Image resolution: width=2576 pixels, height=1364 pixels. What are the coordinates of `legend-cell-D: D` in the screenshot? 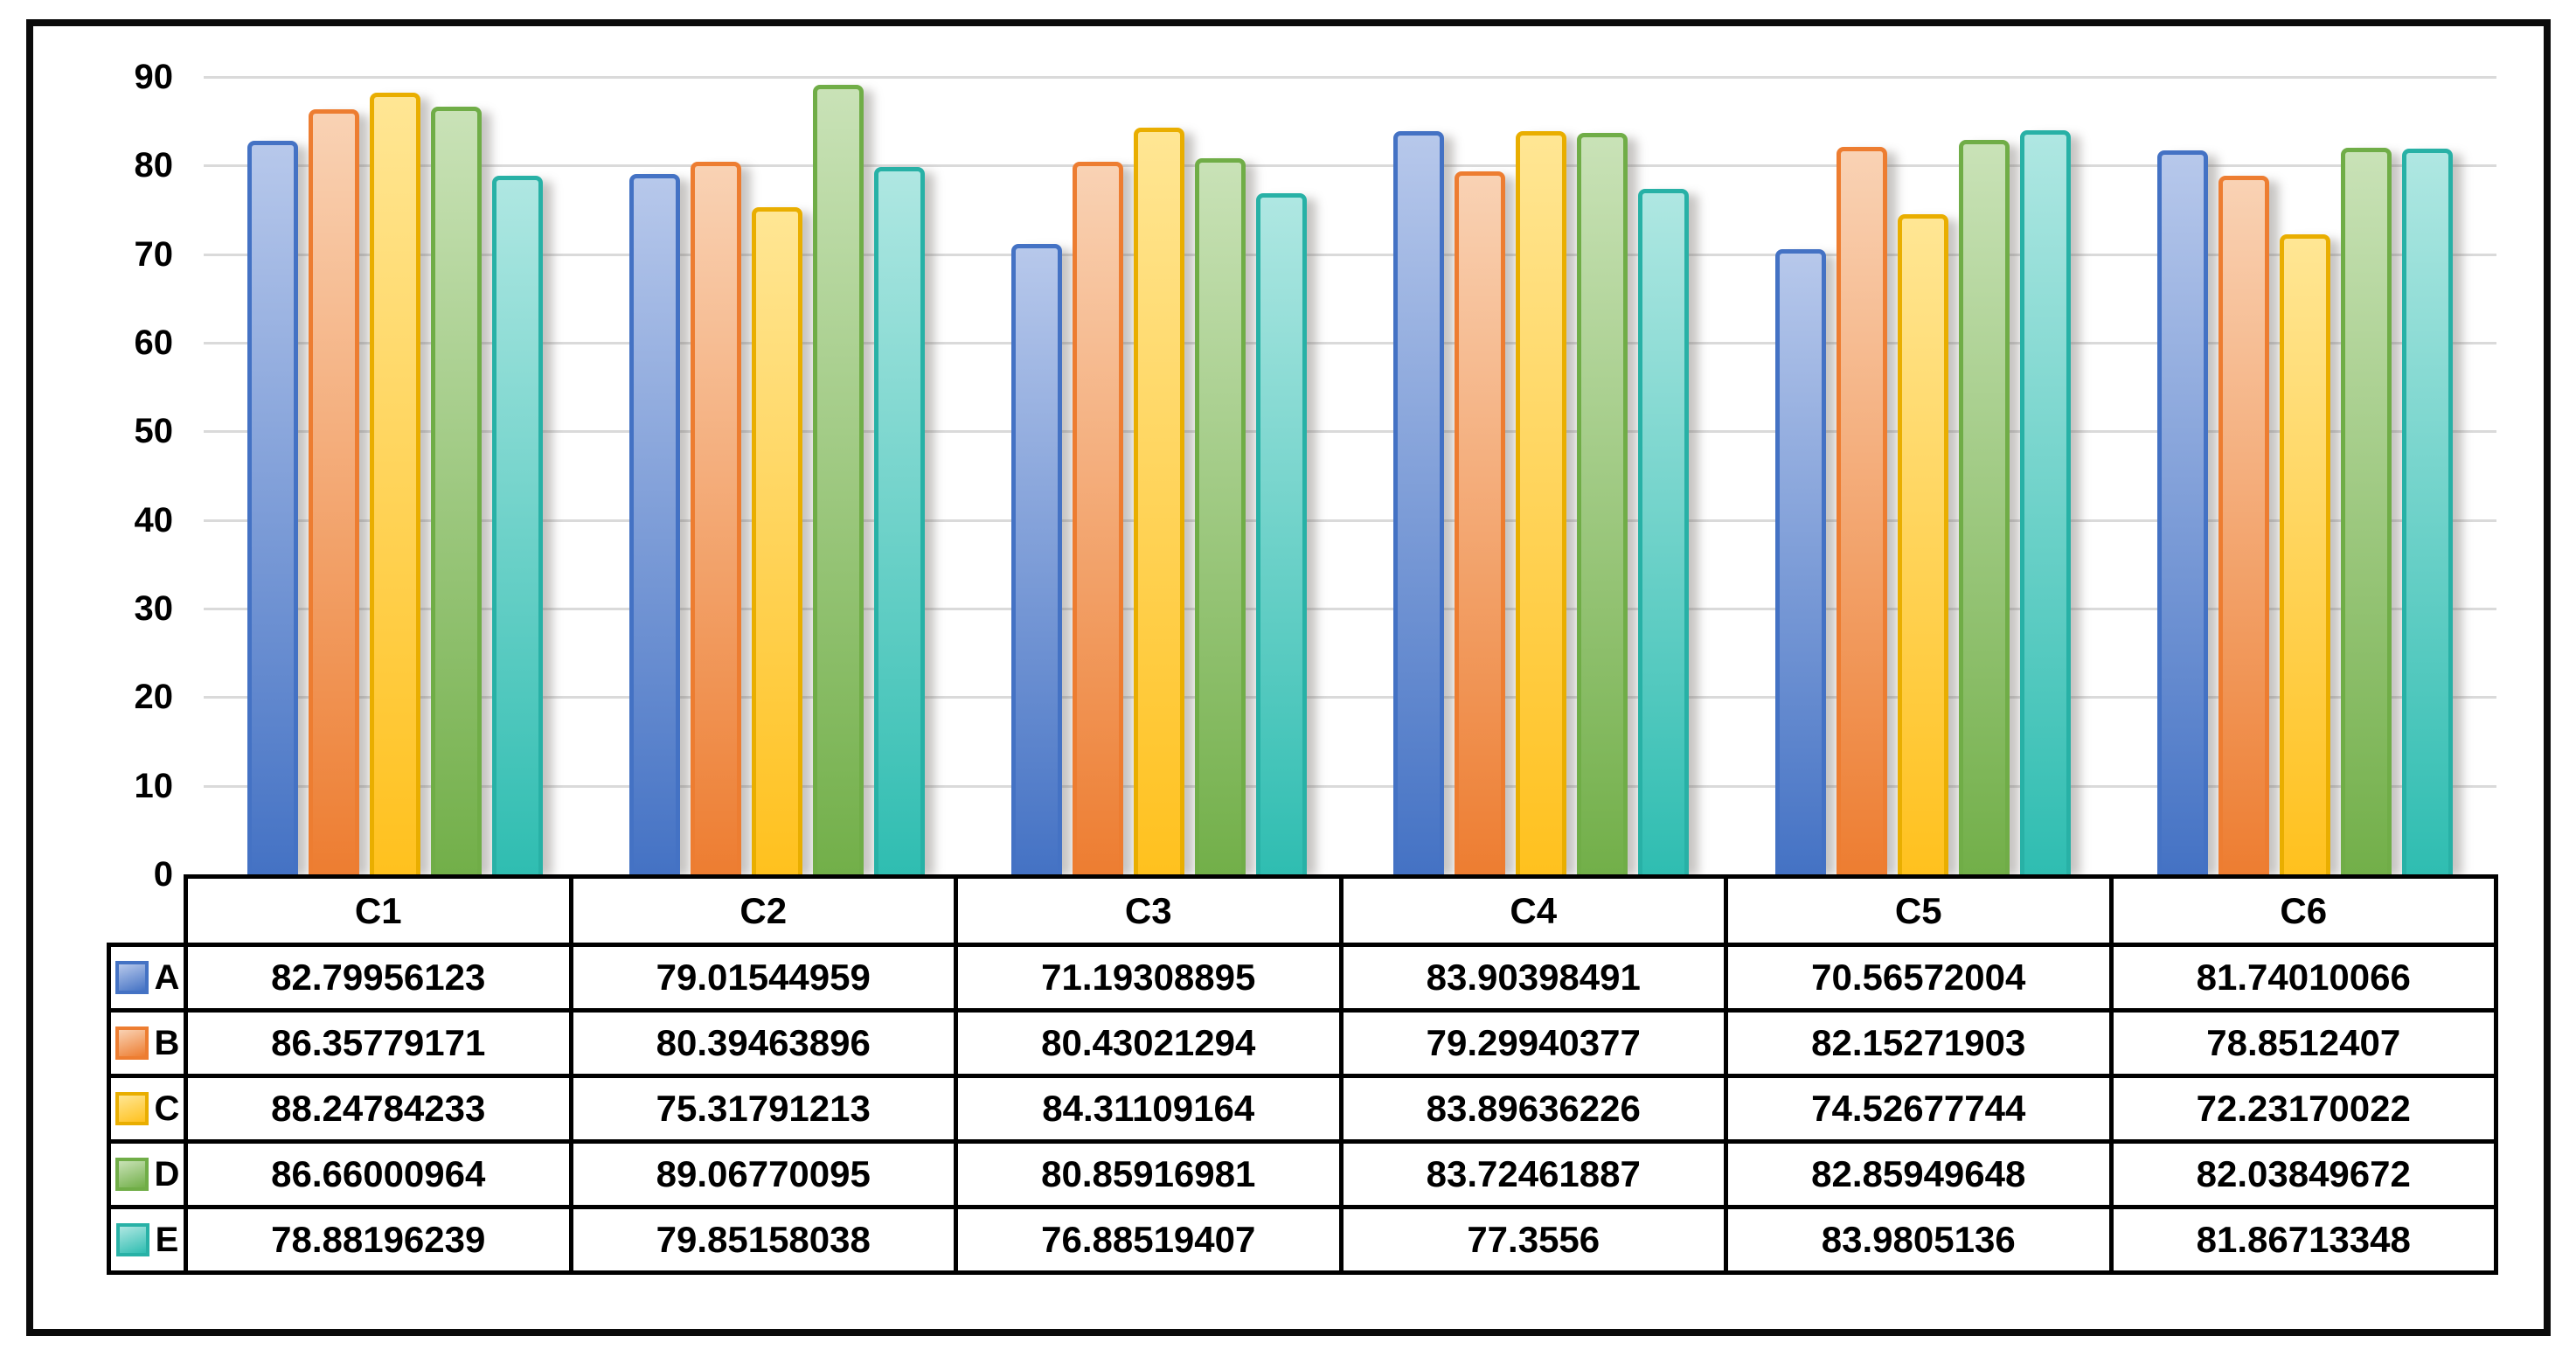 It's located at (147, 1174).